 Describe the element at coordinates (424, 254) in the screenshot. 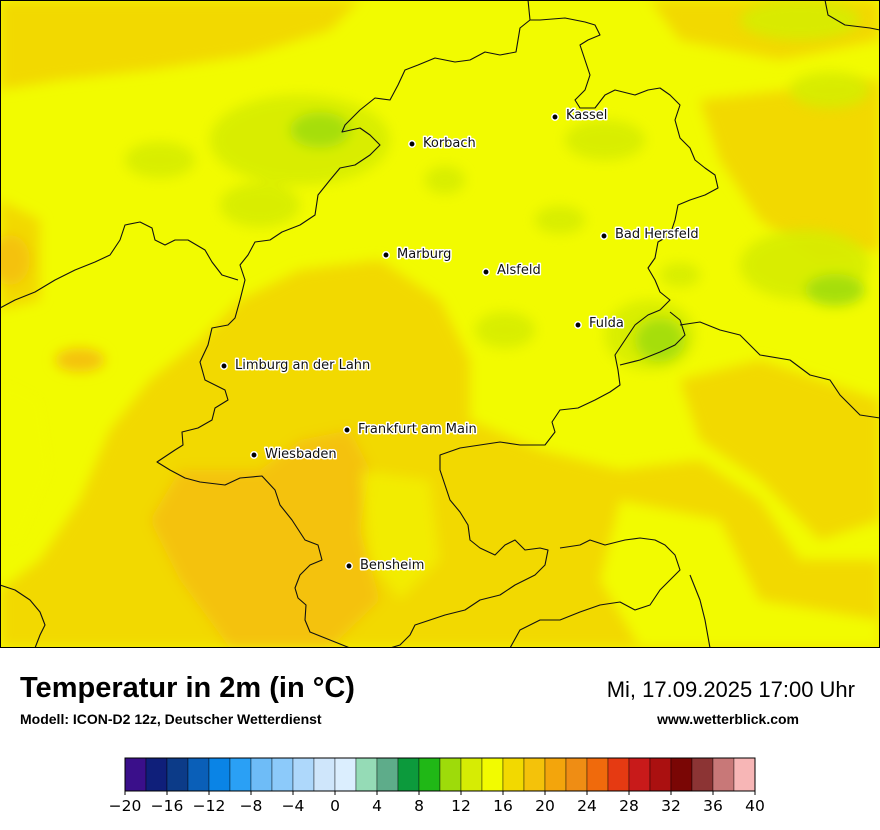

I see `svg-text: Marburg` at that location.